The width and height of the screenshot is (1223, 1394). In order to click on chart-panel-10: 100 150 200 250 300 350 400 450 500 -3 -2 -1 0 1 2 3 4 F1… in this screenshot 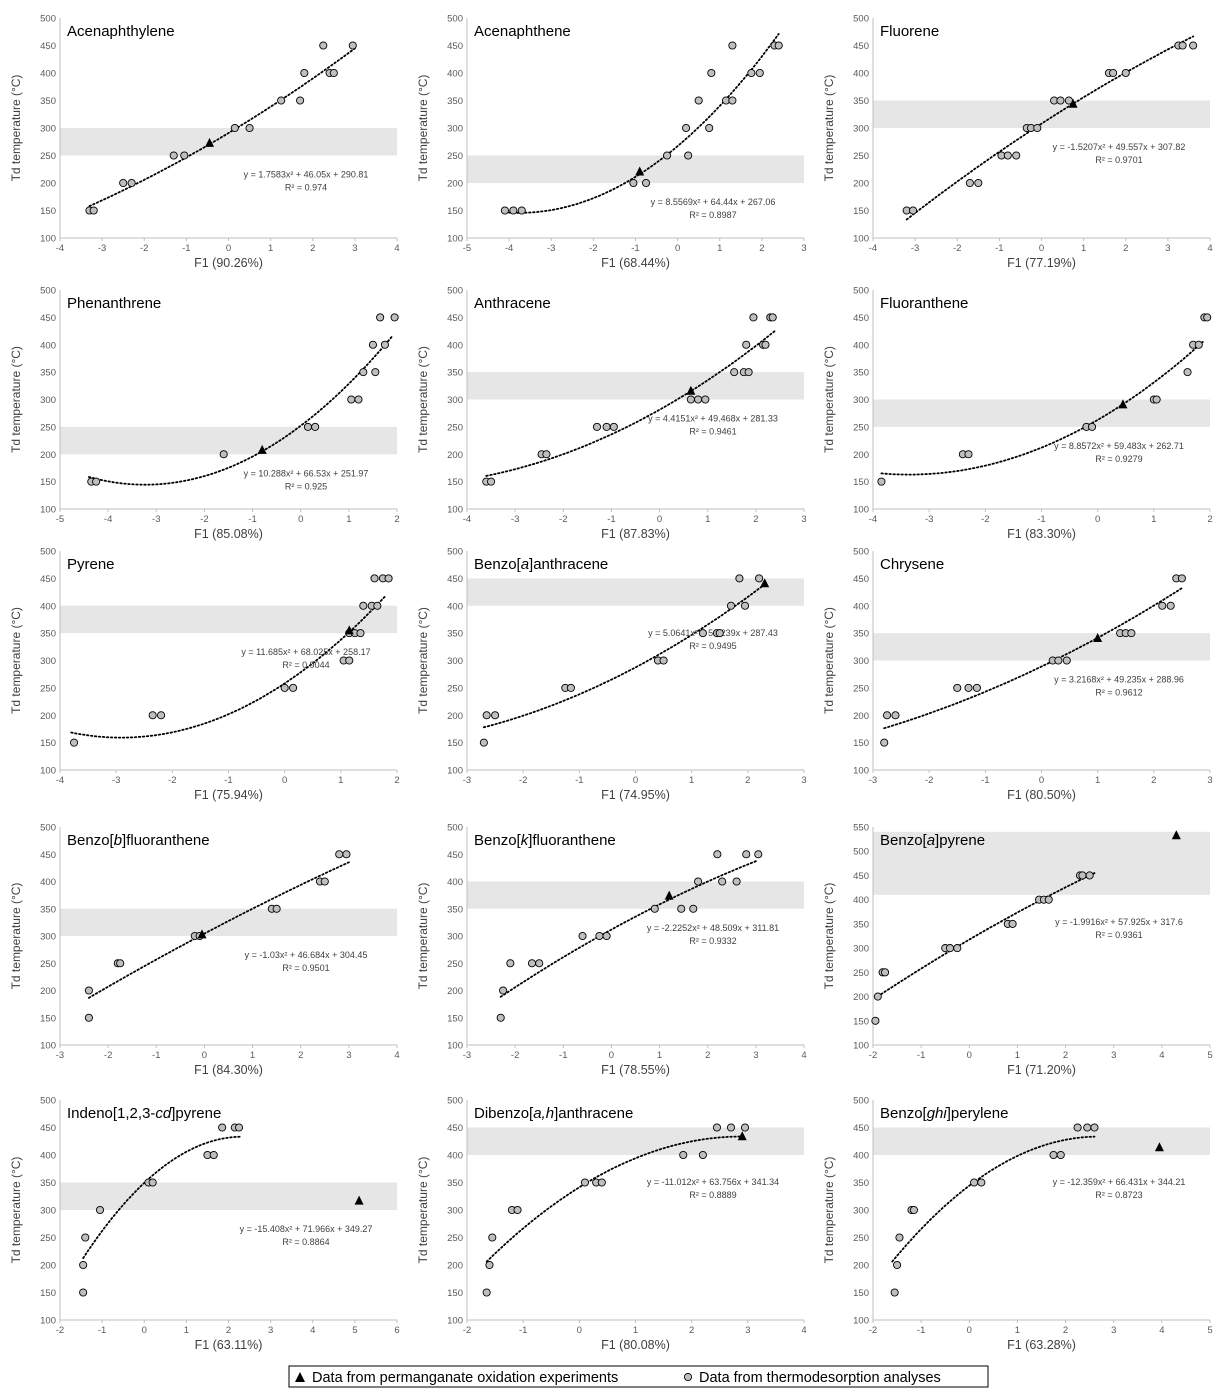, I will do `click(204, 950)`.